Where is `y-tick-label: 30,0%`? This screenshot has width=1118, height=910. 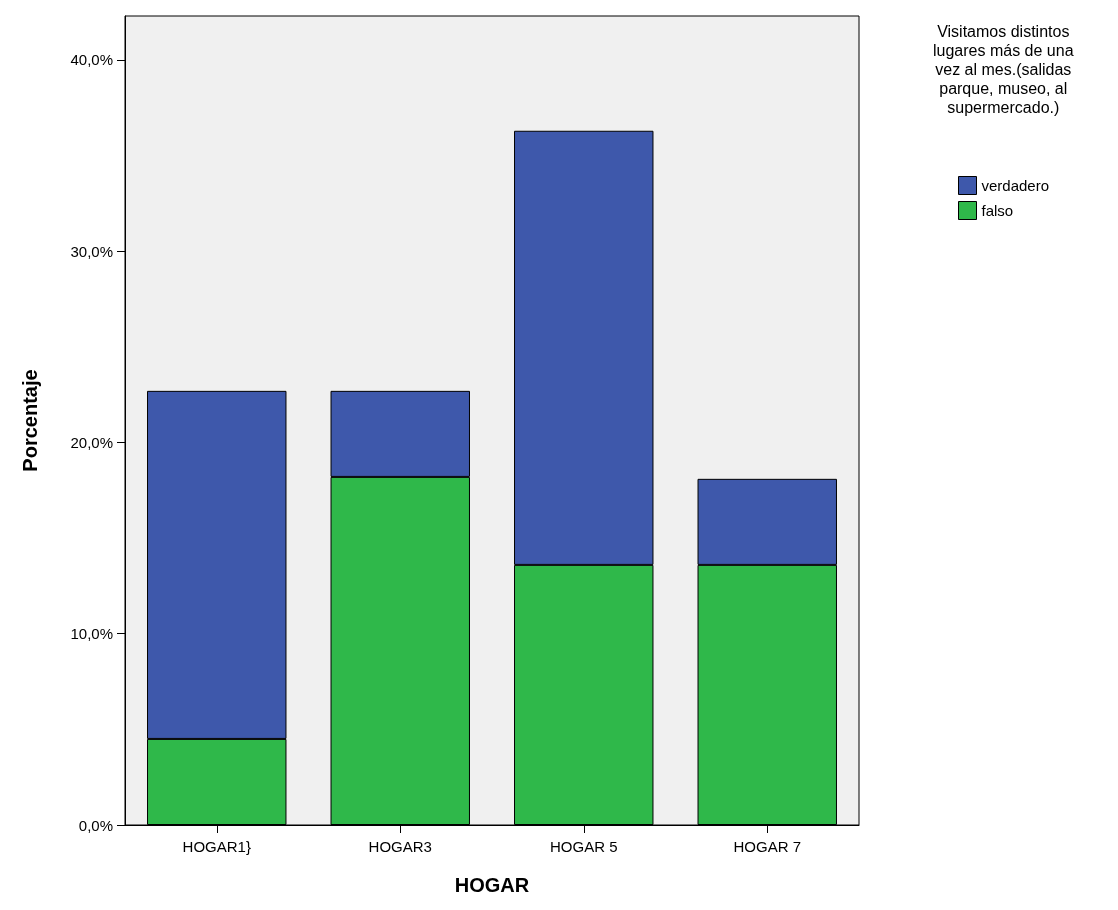 y-tick-label: 30,0% is located at coordinates (91, 251).